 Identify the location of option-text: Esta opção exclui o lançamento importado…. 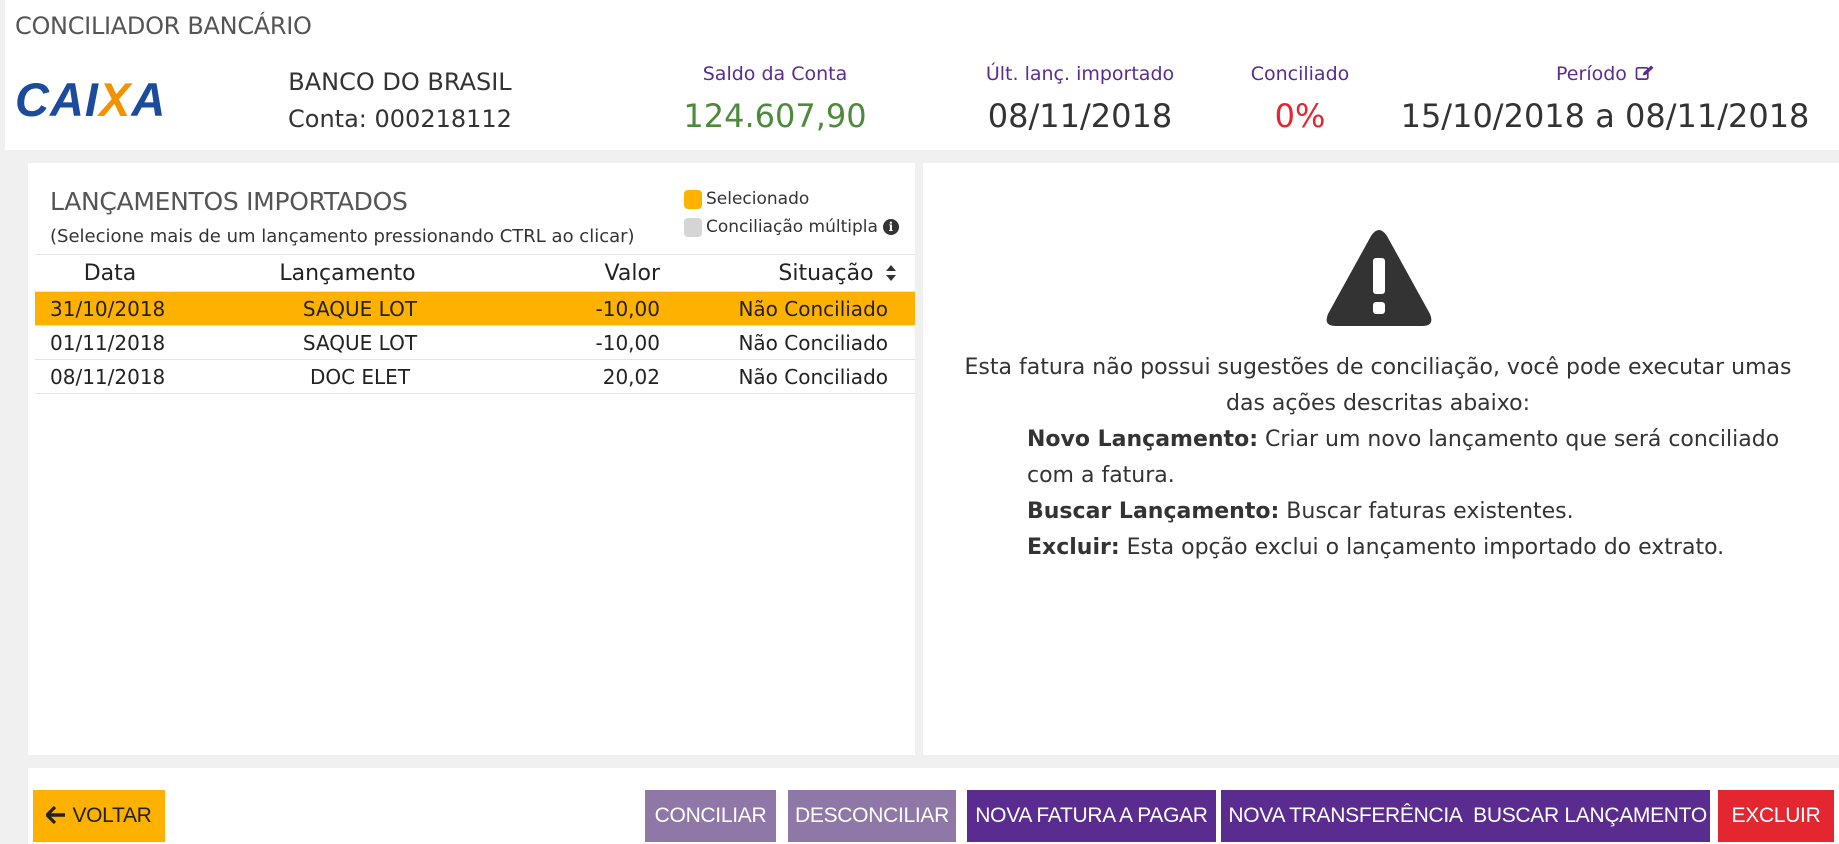
(1425, 547).